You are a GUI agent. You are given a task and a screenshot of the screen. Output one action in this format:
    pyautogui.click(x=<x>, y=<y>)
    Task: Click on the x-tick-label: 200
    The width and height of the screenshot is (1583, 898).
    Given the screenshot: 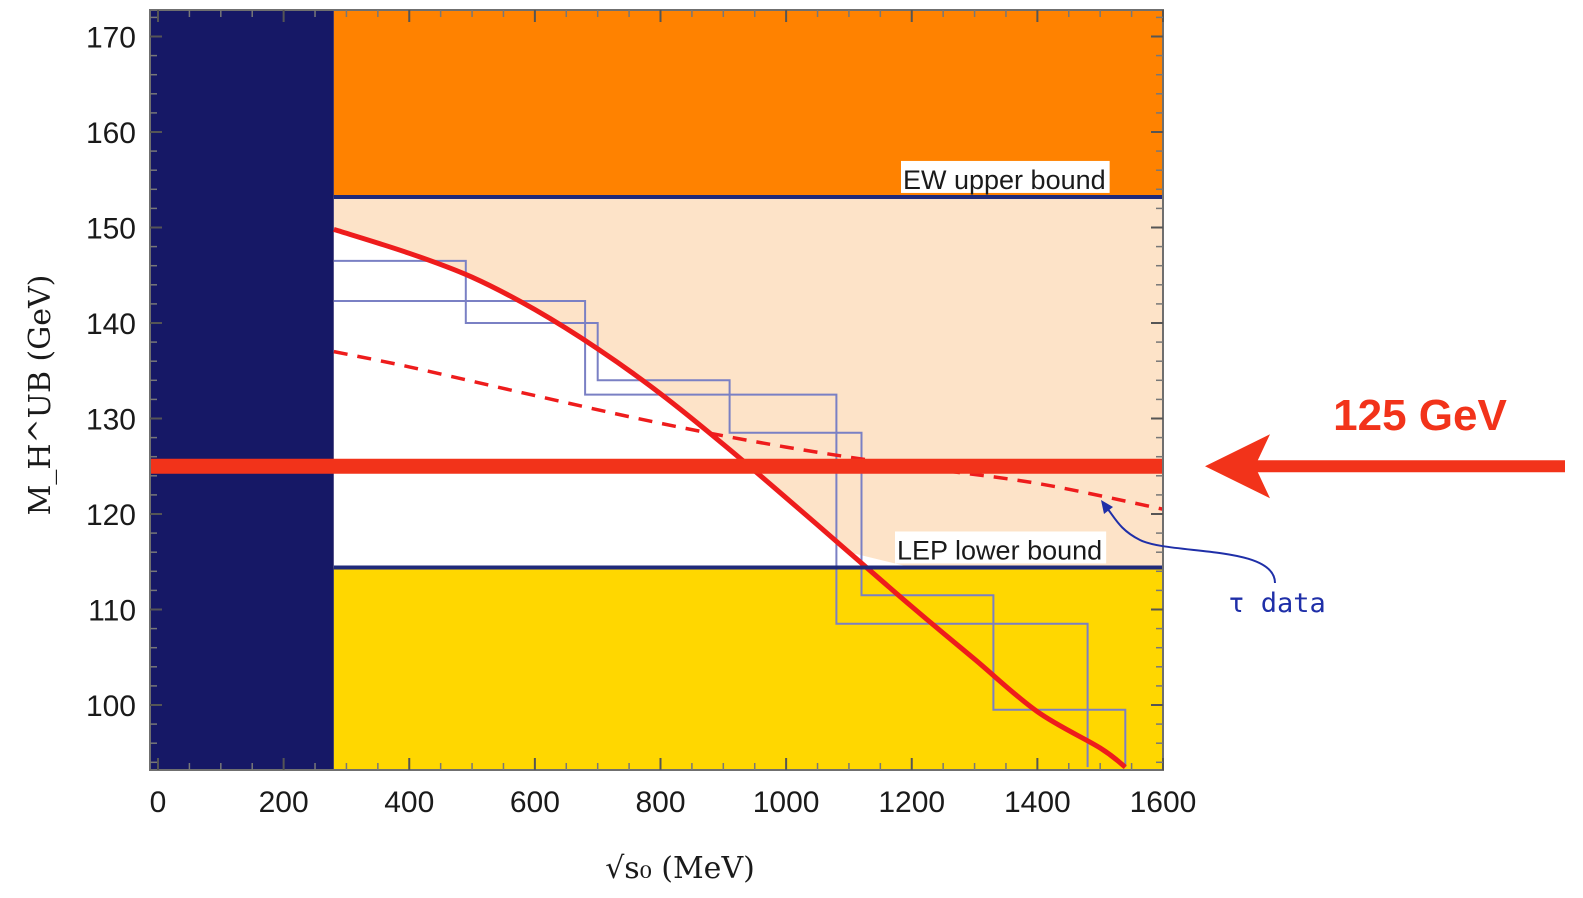 What is the action you would take?
    pyautogui.click(x=284, y=802)
    